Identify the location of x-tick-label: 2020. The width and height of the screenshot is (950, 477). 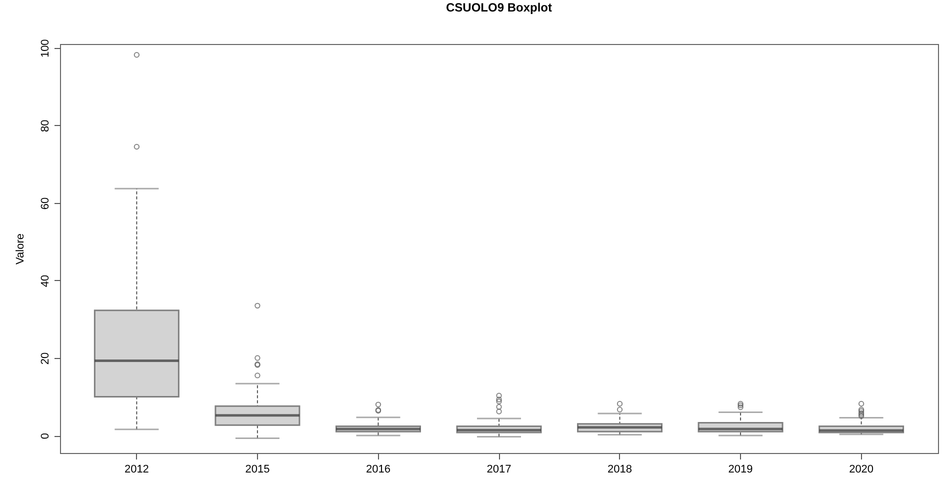
(861, 470).